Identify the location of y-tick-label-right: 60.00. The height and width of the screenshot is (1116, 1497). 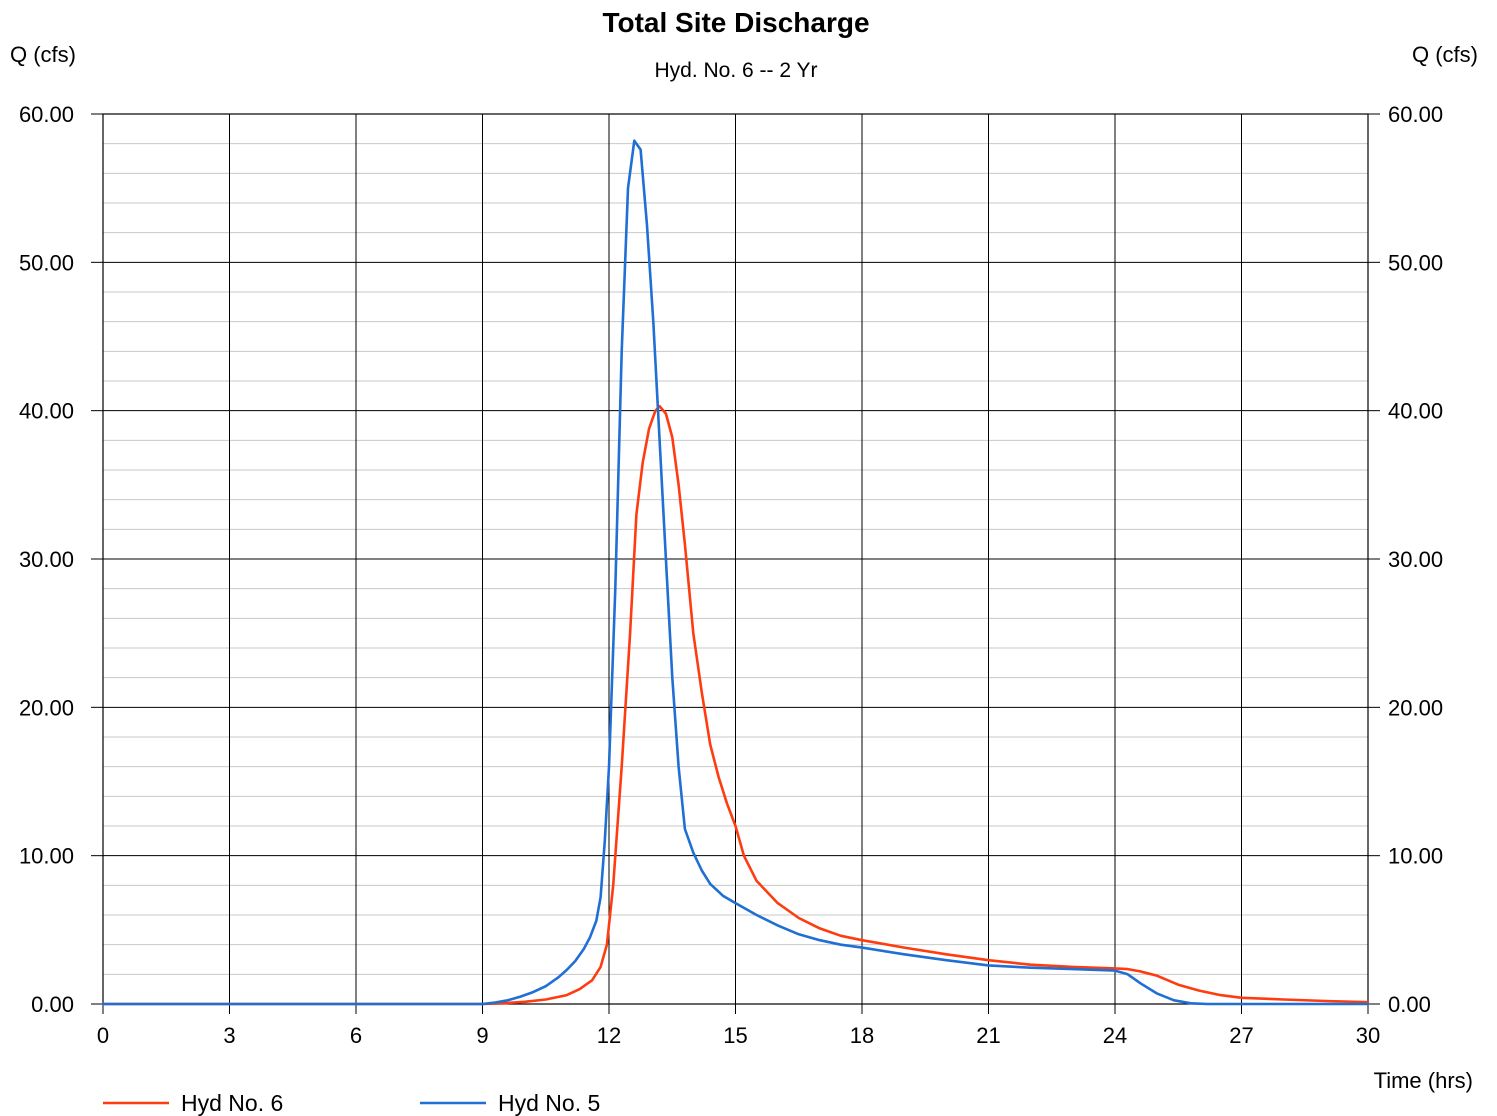
(1415, 114).